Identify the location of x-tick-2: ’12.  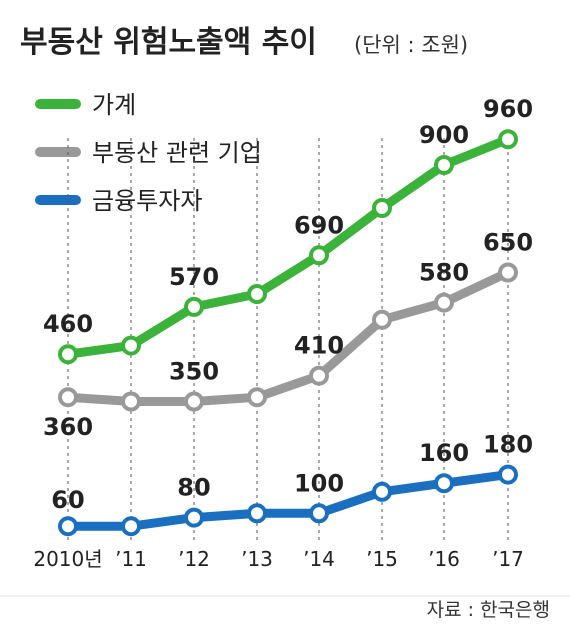
(194, 559).